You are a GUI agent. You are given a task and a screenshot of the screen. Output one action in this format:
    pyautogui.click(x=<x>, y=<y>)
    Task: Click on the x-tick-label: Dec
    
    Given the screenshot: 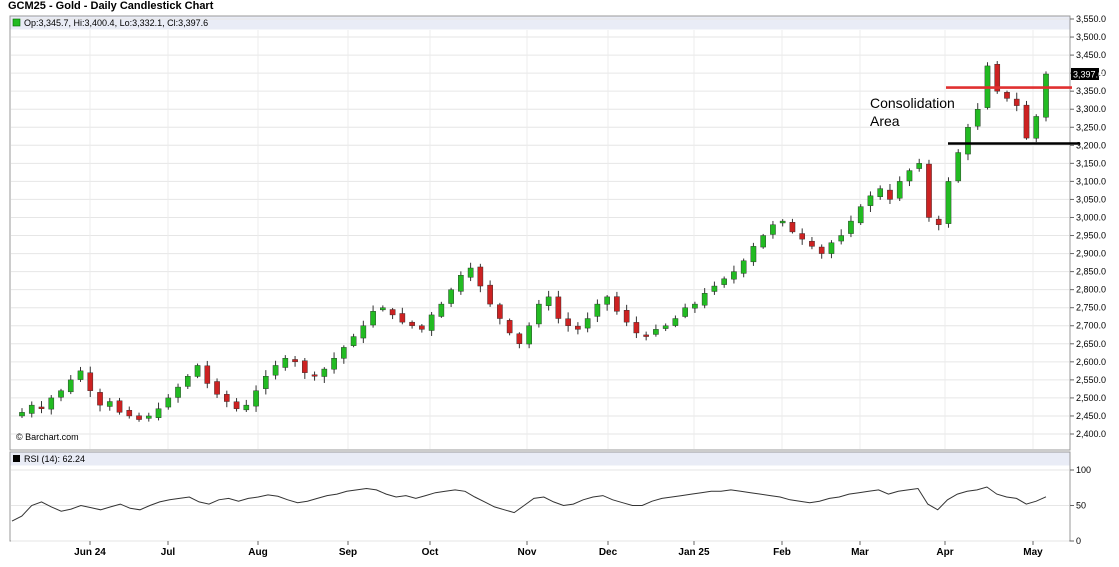 What is the action you would take?
    pyautogui.click(x=608, y=552)
    